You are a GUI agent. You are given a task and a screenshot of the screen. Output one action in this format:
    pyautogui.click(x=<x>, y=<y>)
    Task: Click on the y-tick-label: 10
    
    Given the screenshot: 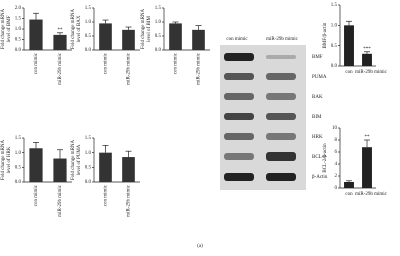 What is the action you would take?
    pyautogui.click(x=335, y=128)
    